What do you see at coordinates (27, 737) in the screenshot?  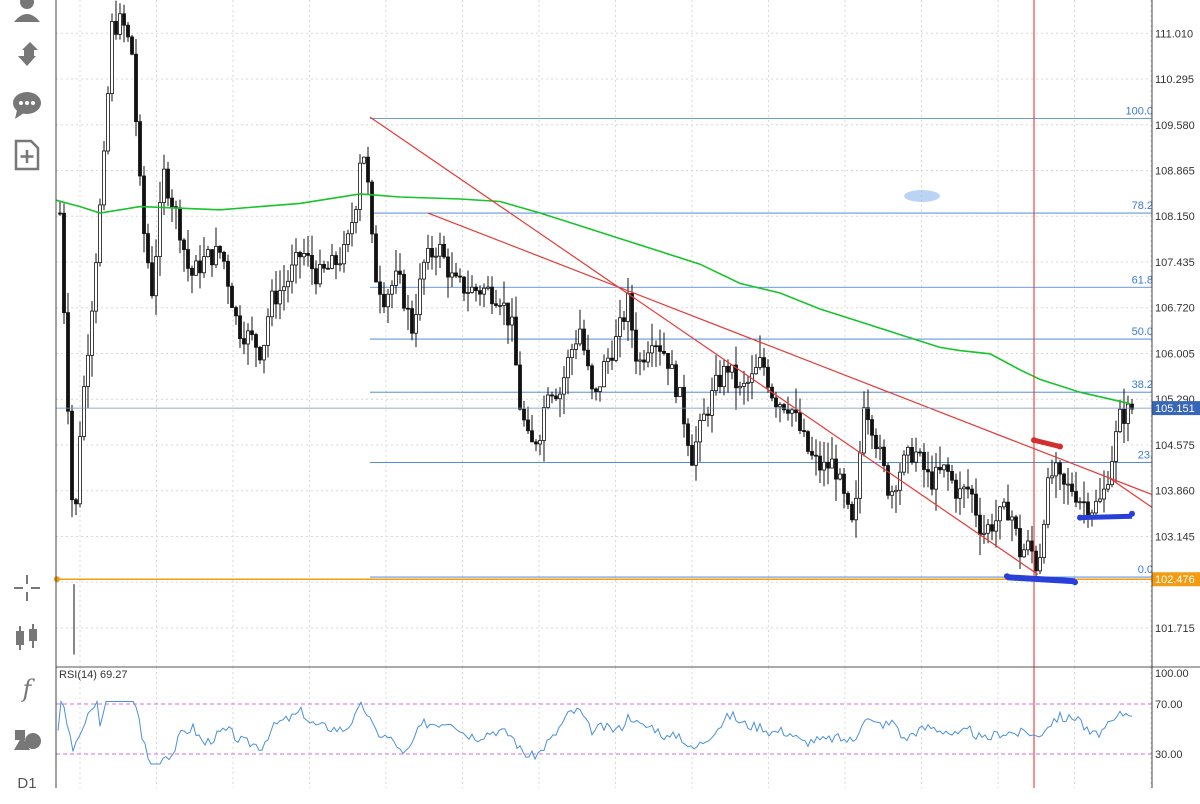 I see `objects-icon` at bounding box center [27, 737].